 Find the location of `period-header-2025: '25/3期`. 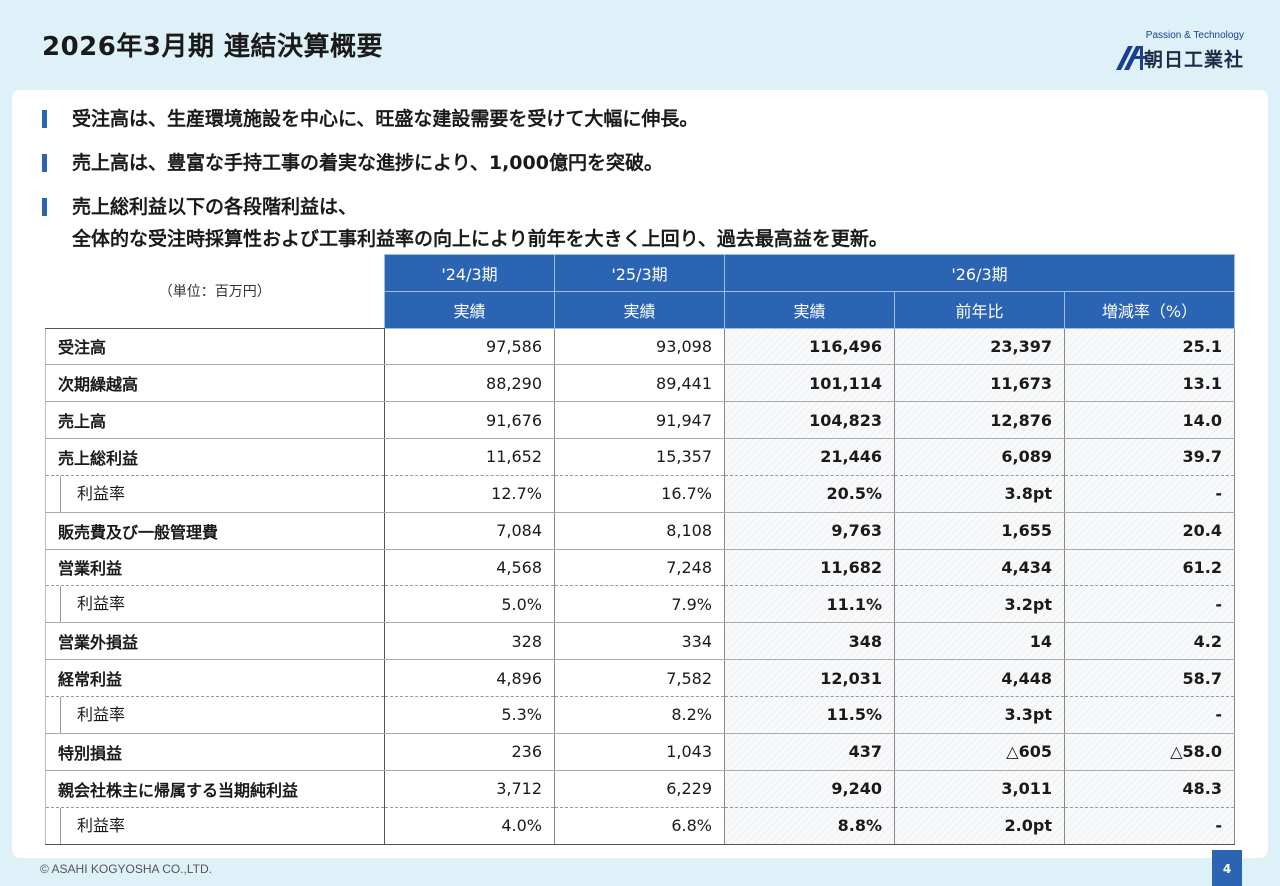

period-header-2025: '25/3期 is located at coordinates (639, 273).